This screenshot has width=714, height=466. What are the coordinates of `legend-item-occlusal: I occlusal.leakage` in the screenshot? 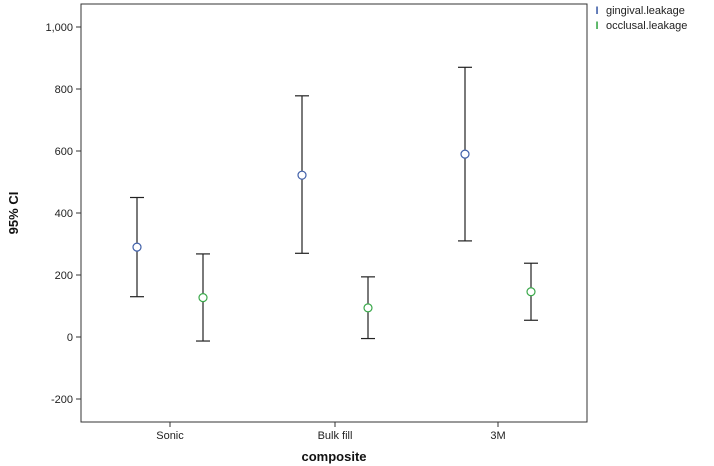 It's located at (639, 26).